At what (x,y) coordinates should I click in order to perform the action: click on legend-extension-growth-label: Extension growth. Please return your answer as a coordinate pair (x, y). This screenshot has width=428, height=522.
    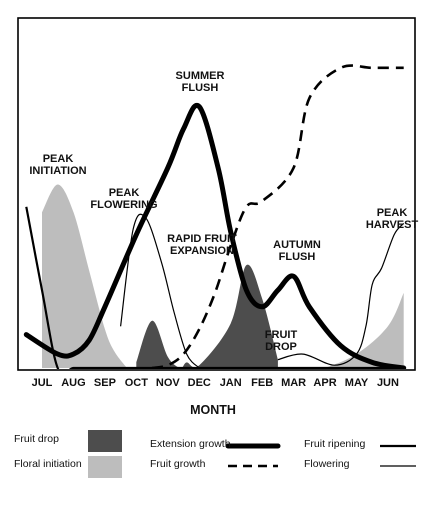
    Looking at the image, I should click on (190, 444).